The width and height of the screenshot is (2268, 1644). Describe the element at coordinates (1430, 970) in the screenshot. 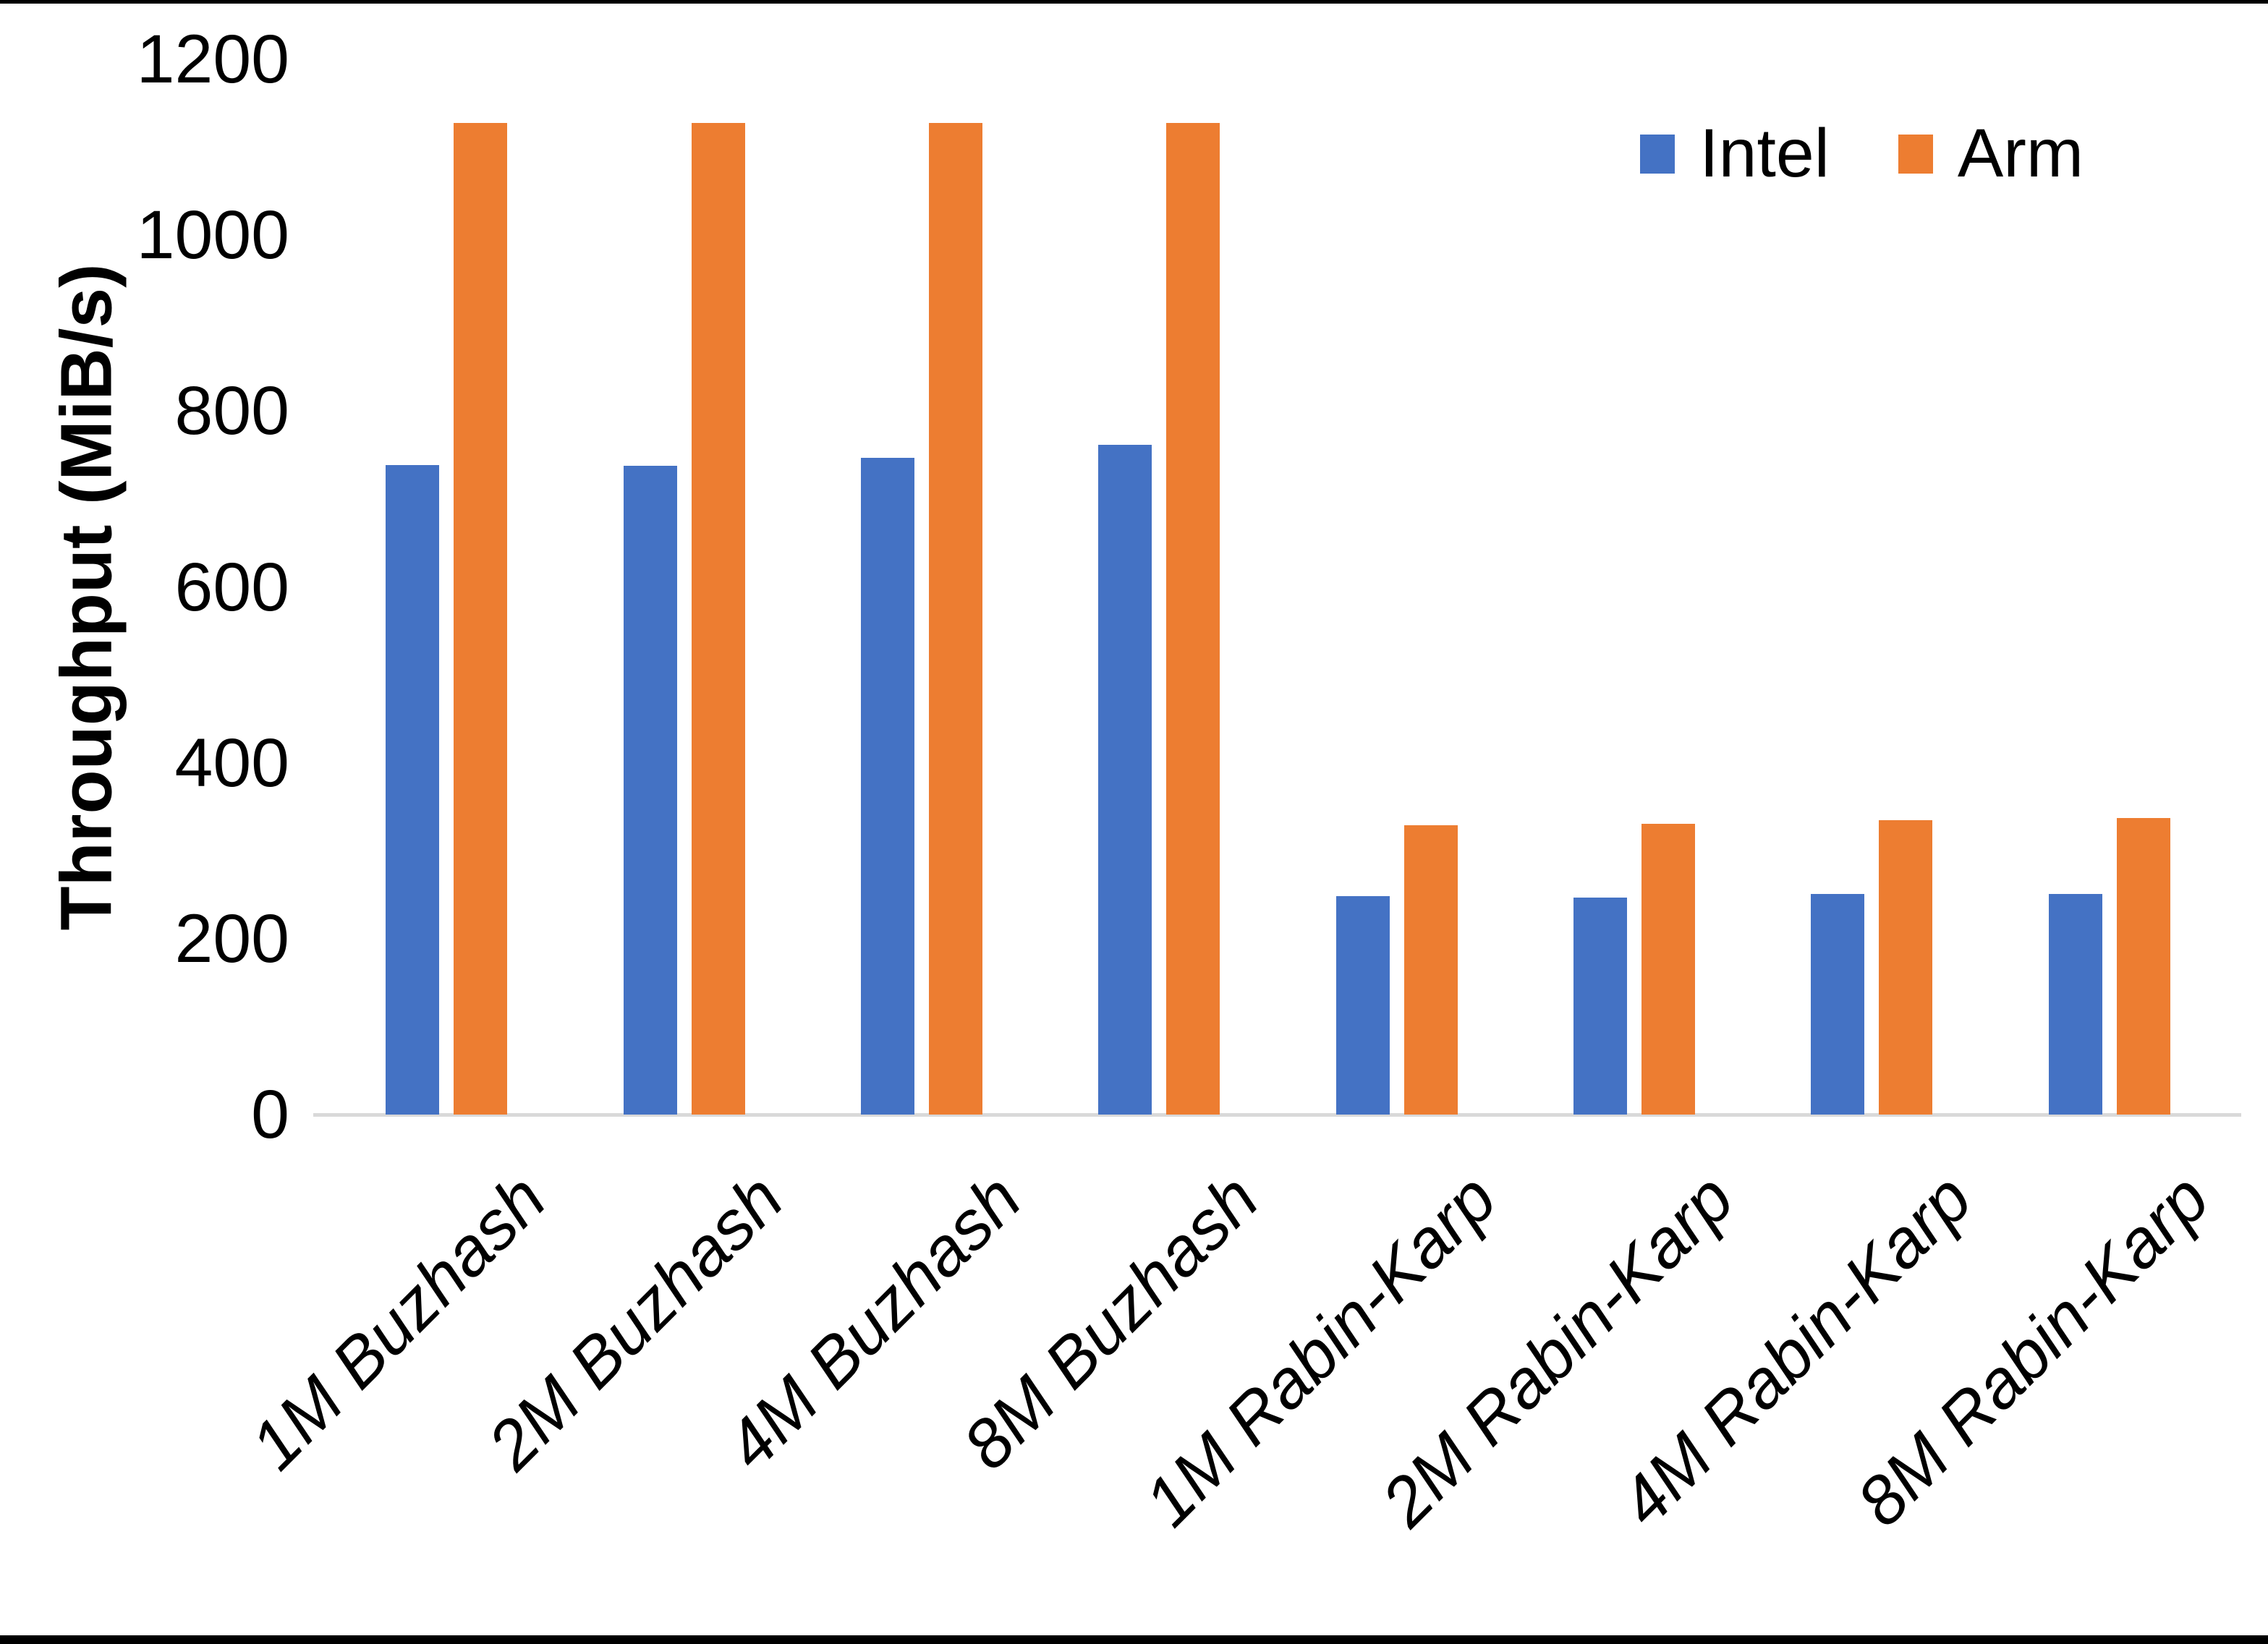

I see `bar-arm-1m-rabin-karp` at that location.